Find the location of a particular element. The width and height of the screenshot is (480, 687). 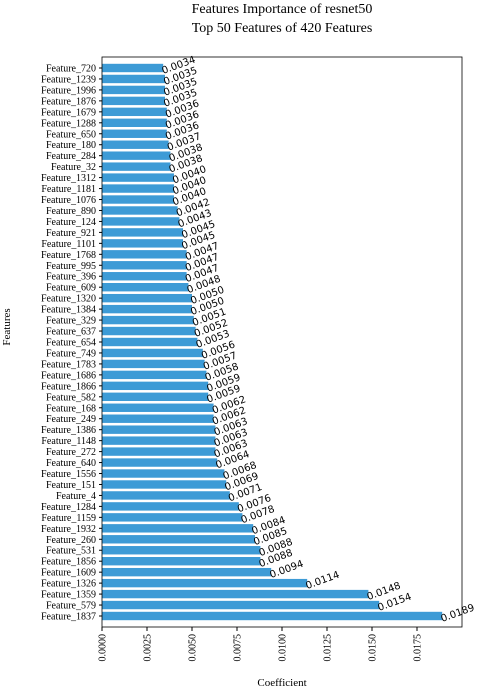

y-tick-label: Feature_180 is located at coordinates (71, 145).